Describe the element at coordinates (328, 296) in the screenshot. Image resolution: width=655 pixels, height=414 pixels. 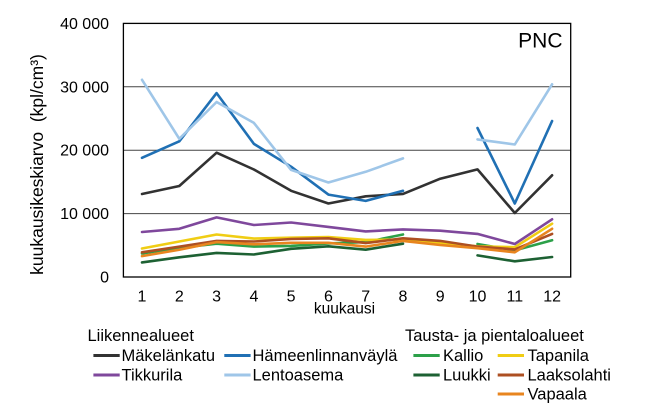
I see `svg-text: 6` at that location.